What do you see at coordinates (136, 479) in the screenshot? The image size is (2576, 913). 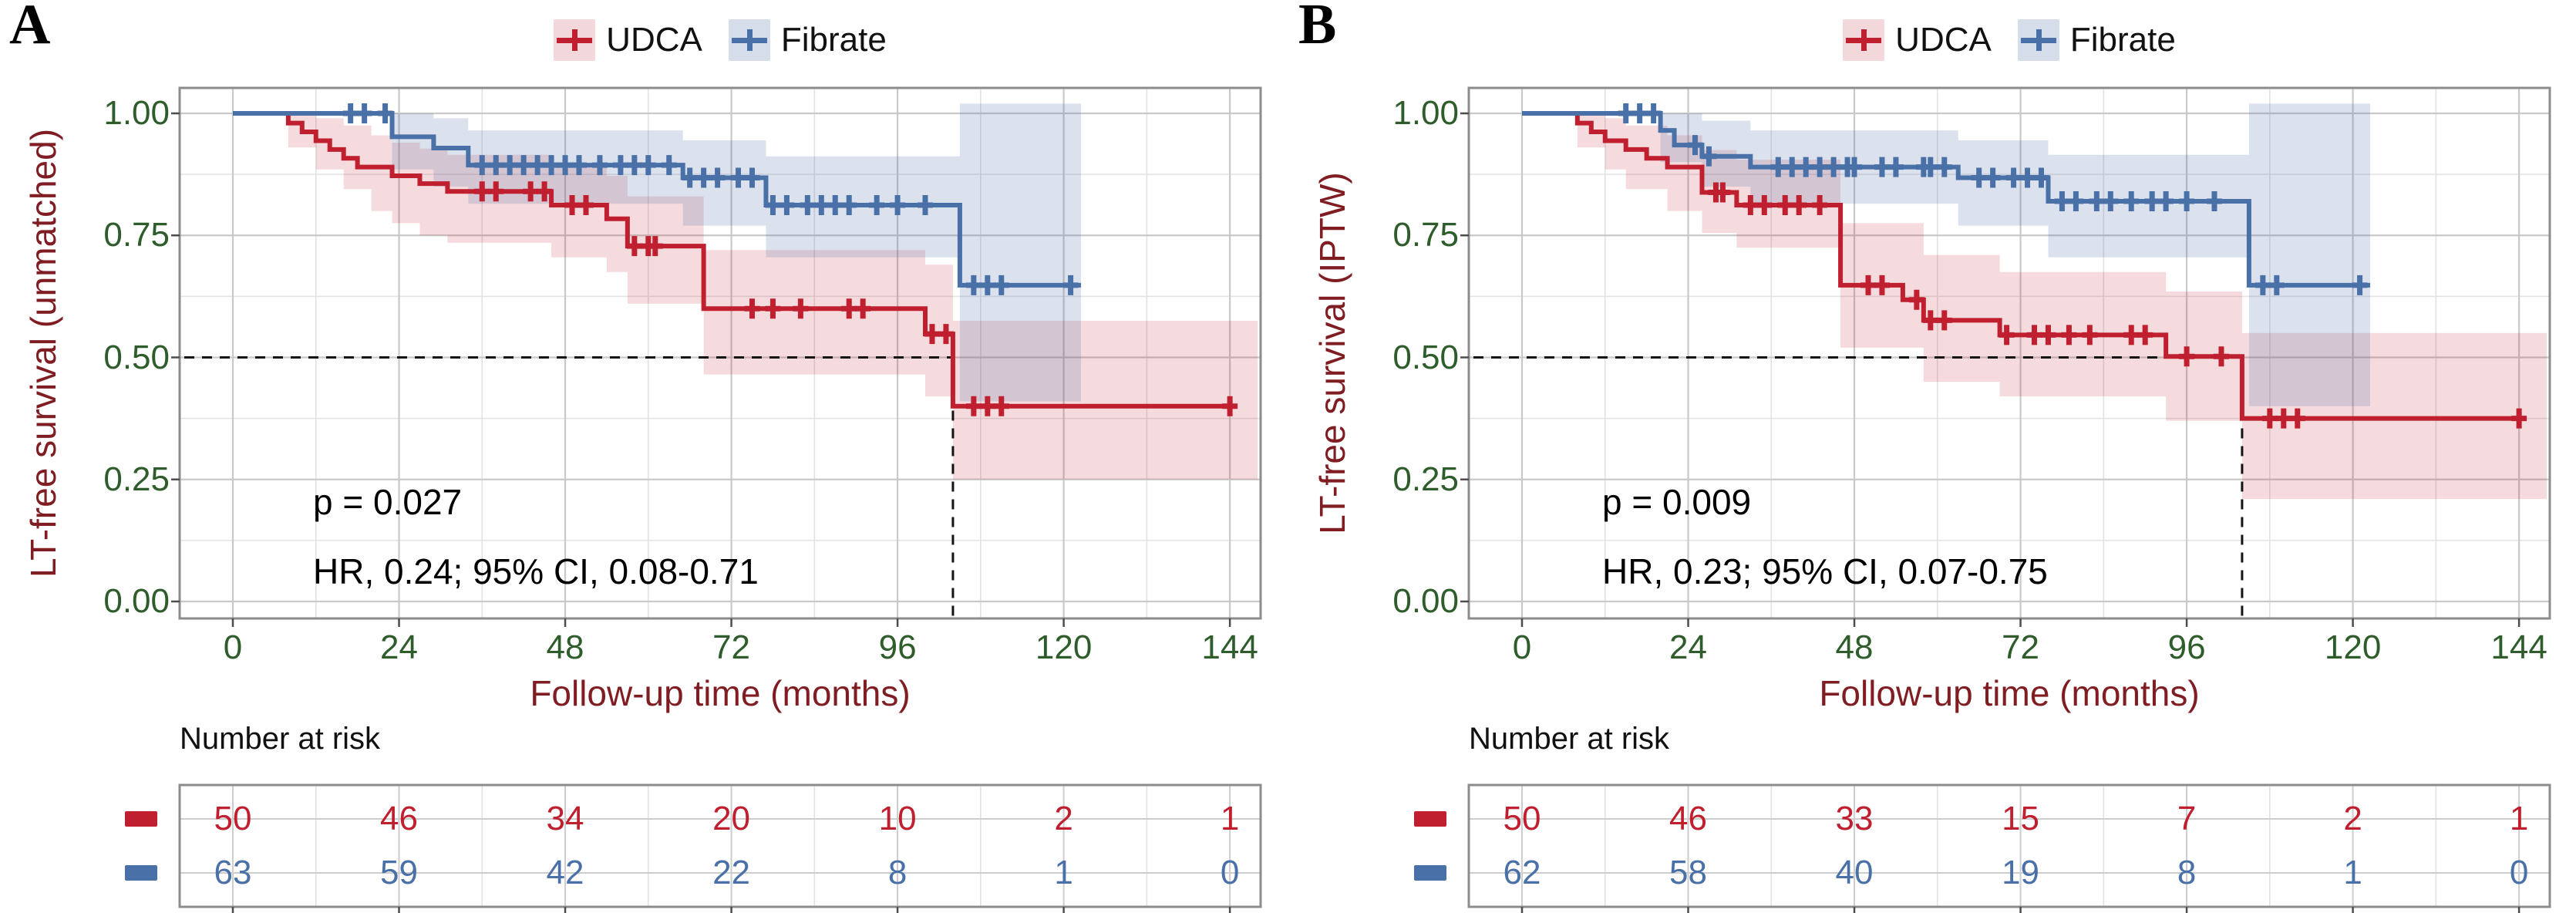 I see `y-tick-label: 0.25` at bounding box center [136, 479].